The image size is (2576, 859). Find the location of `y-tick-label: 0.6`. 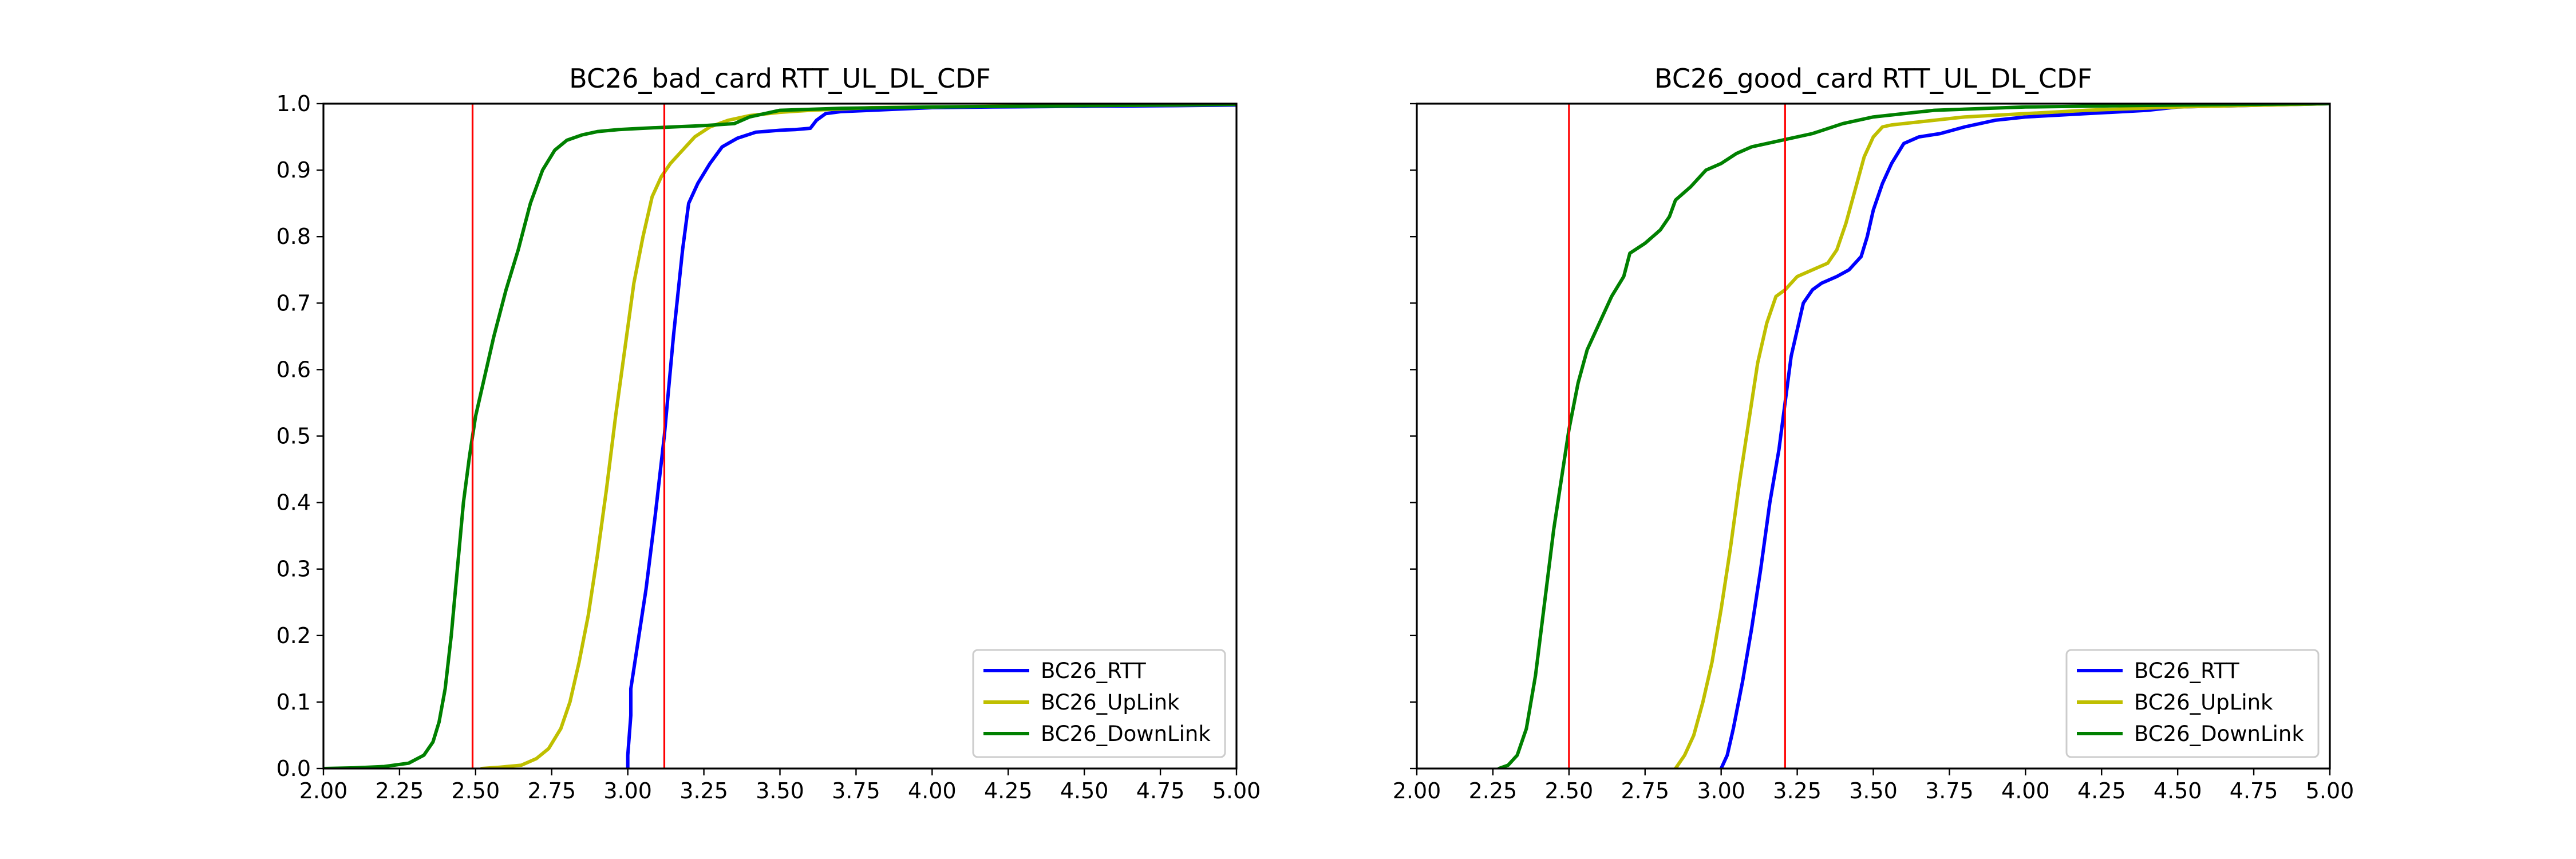

y-tick-label: 0.6 is located at coordinates (293, 370).